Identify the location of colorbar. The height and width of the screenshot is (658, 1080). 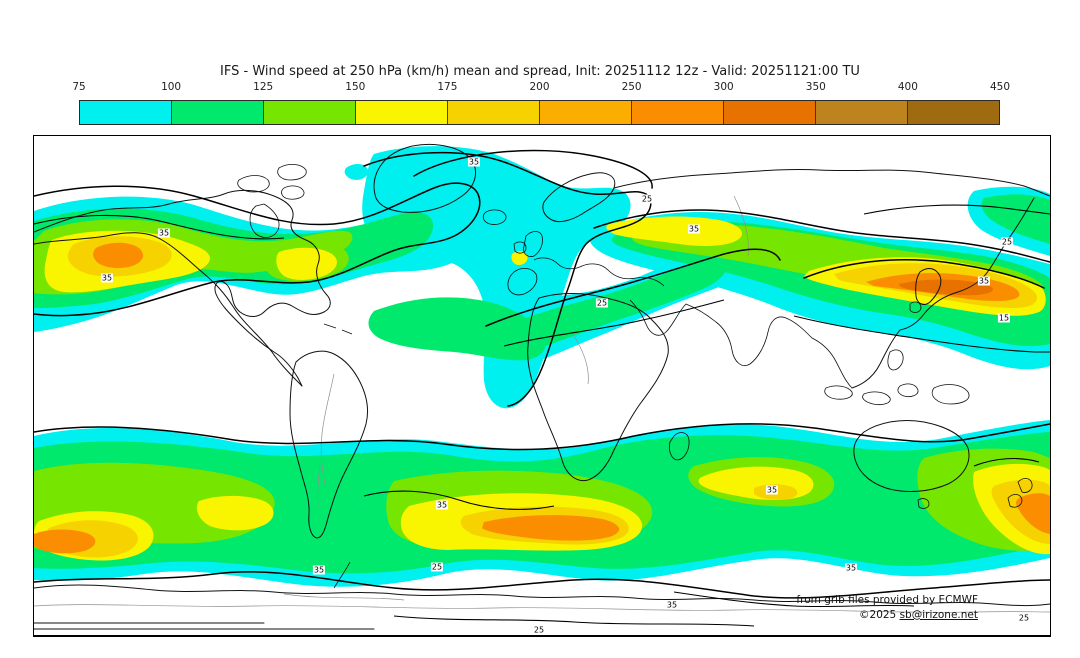
(539, 112).